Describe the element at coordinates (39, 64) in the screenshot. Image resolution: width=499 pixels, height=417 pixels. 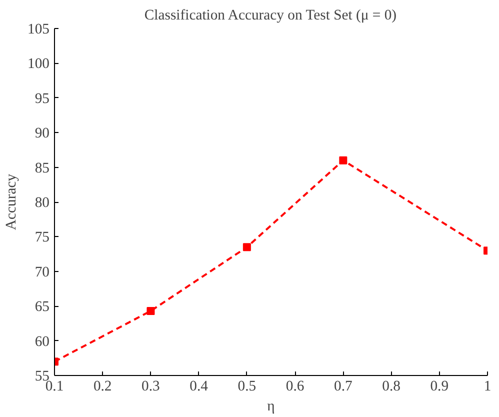
I see `y-tick-label: 100` at that location.